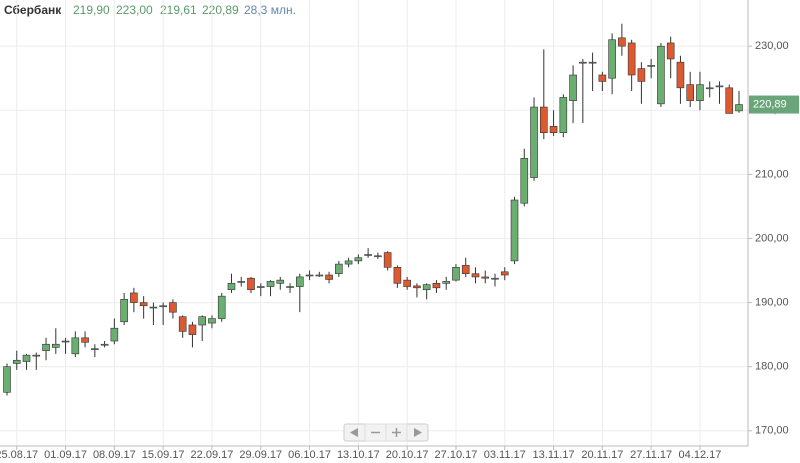 This screenshot has width=800, height=463. Describe the element at coordinates (602, 455) in the screenshot. I see `x-tick-label: 20.11.17` at that location.